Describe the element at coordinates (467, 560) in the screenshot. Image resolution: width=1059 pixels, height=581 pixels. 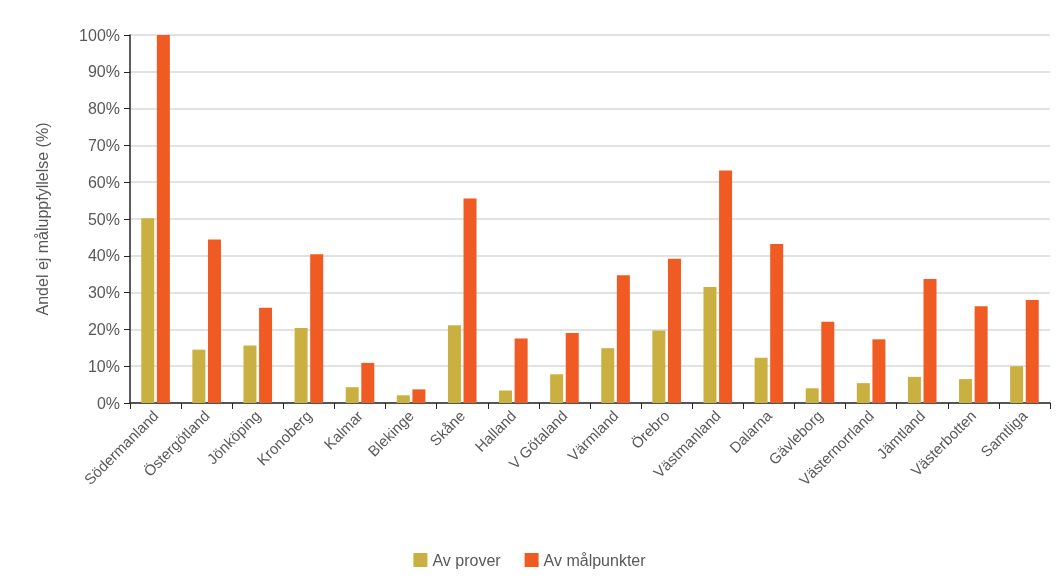
I see `legend-label: Av prover` at that location.